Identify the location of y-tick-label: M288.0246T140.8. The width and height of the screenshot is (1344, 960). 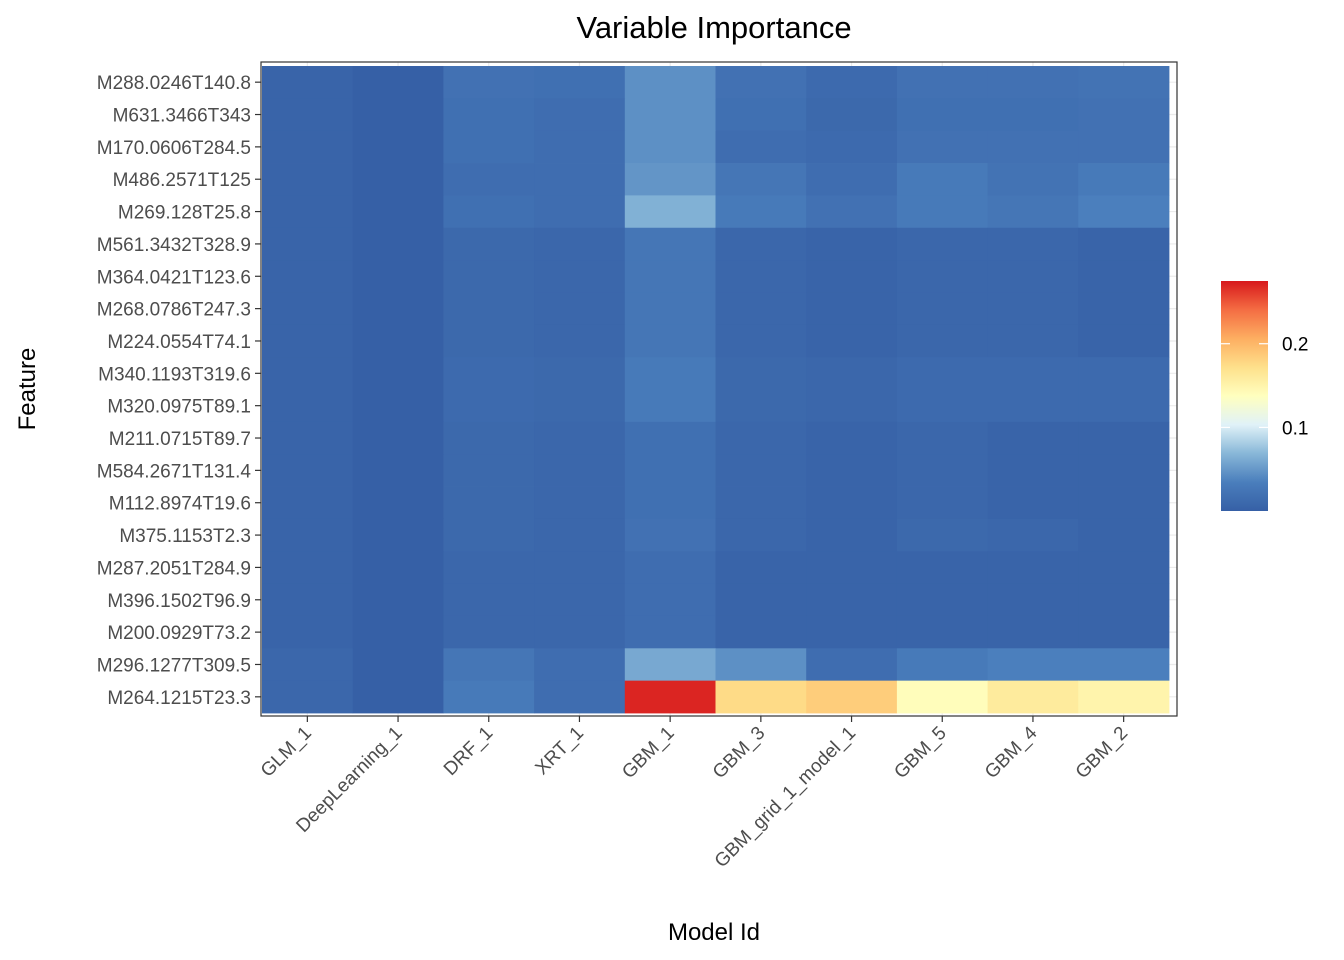
(174, 83).